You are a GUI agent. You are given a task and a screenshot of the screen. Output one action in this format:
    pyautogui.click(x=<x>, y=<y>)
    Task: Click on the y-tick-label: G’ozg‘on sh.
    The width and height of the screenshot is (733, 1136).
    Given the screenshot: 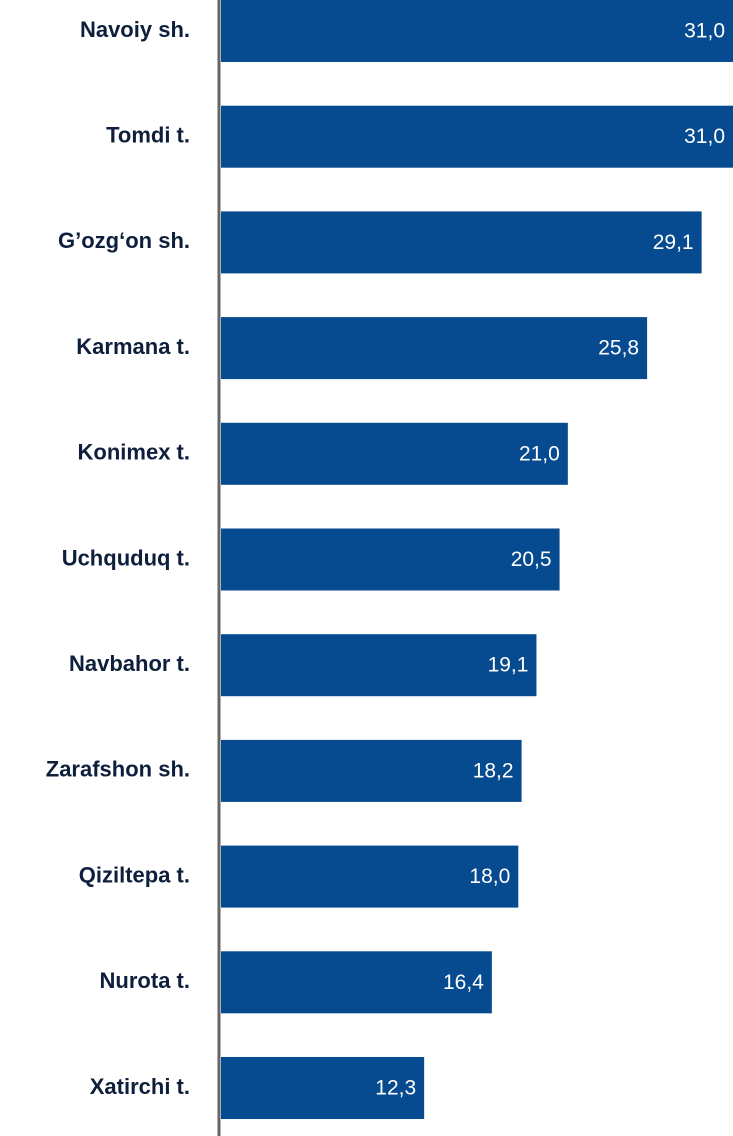 What is the action you would take?
    pyautogui.click(x=124, y=240)
    